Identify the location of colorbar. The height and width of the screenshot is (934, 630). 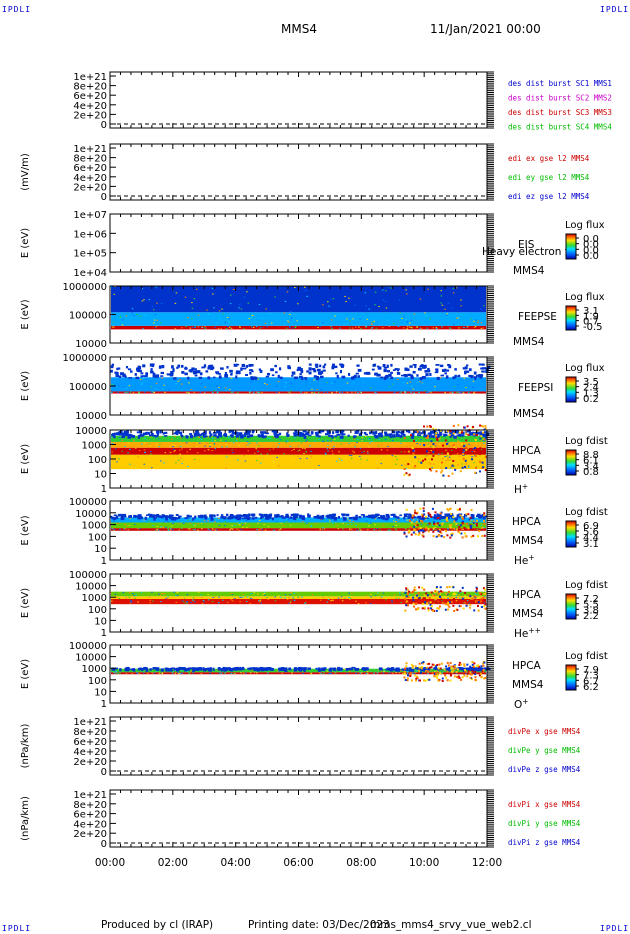
(571, 462).